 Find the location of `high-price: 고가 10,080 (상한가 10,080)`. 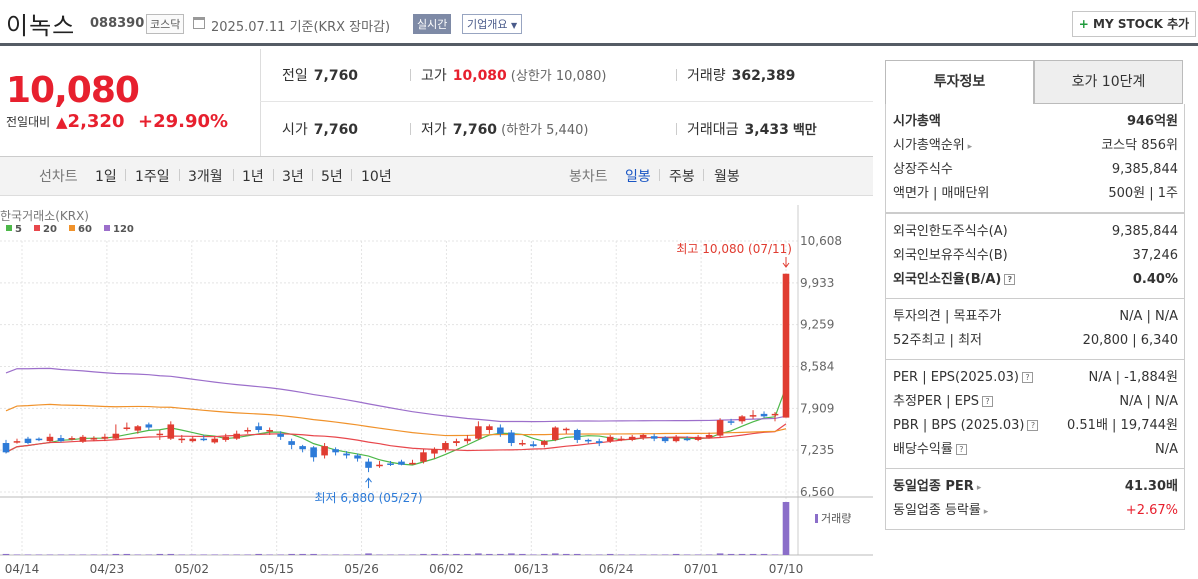

high-price: 고가 10,080 (상한가 10,080) is located at coordinates (514, 76).